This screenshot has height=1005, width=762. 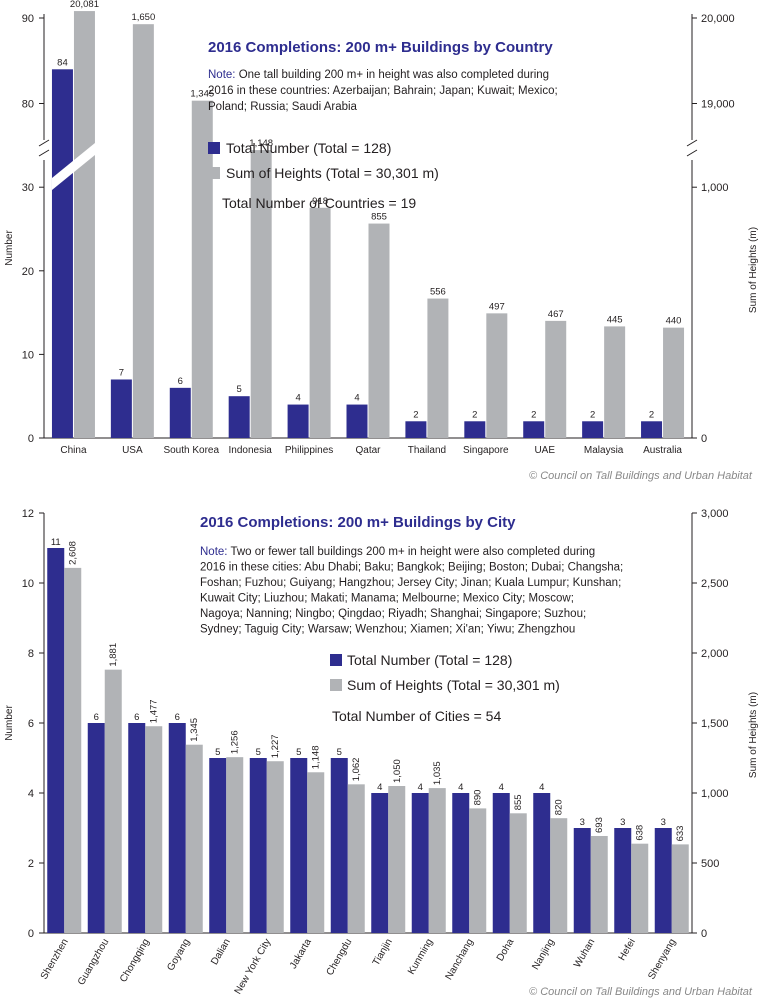 What do you see at coordinates (218, 845) in the screenshot?
I see `bar-number-dalian` at bounding box center [218, 845].